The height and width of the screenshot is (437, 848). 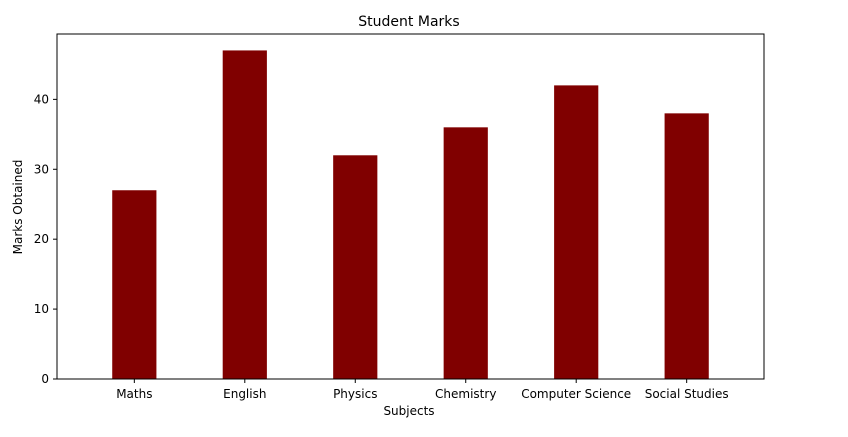 I want to click on bar-maths, so click(x=134, y=284).